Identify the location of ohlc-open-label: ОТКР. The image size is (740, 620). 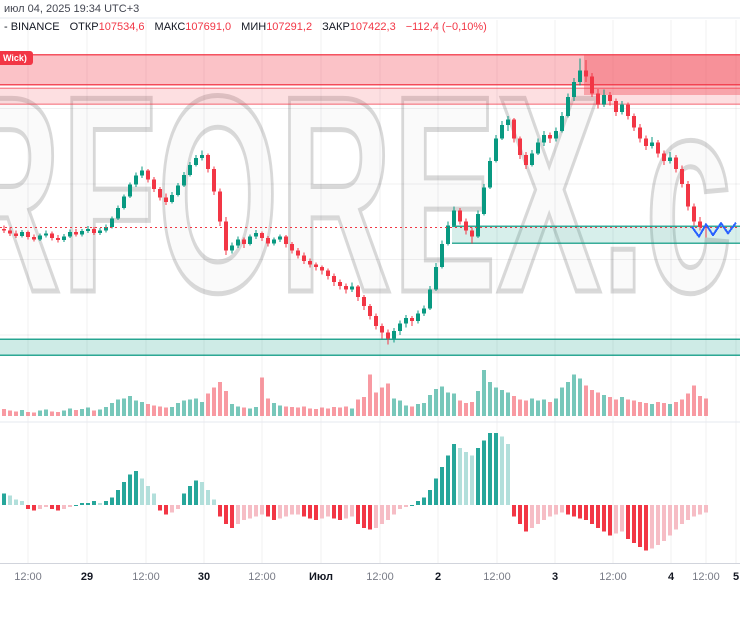
(84, 27).